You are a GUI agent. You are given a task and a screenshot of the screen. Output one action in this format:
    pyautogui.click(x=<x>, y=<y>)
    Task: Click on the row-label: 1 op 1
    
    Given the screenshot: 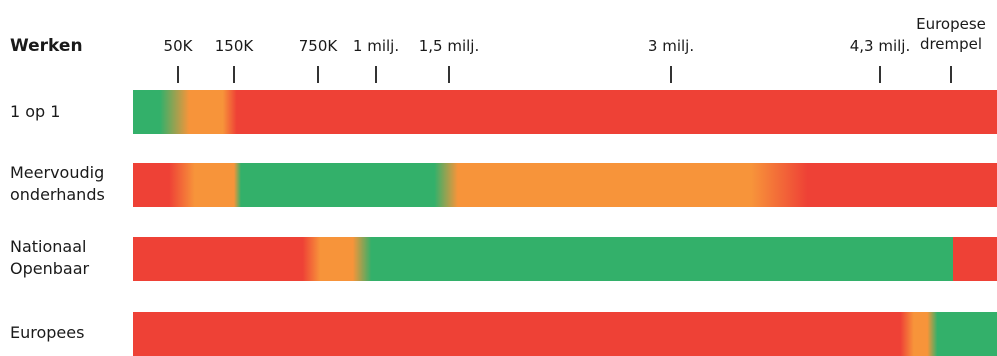 What is the action you would take?
    pyautogui.click(x=35, y=111)
    